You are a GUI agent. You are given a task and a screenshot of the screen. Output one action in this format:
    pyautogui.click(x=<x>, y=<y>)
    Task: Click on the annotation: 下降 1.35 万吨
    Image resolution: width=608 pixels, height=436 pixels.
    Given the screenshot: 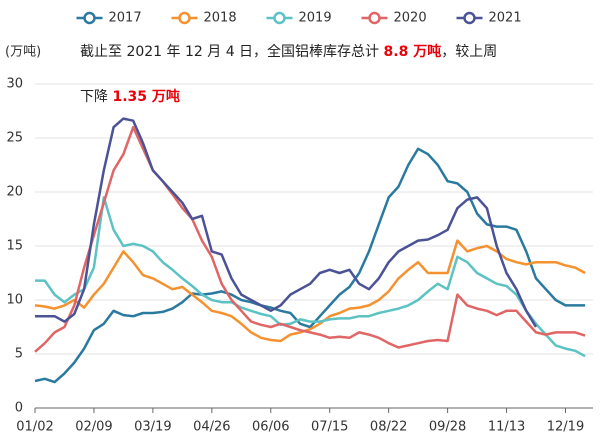 What is the action you would take?
    pyautogui.click(x=130, y=96)
    